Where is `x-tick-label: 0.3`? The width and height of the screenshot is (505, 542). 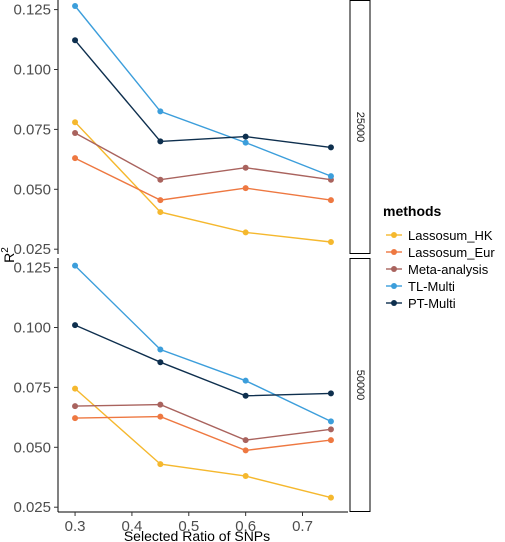 x-tick-label: 0.3 is located at coordinates (75, 526).